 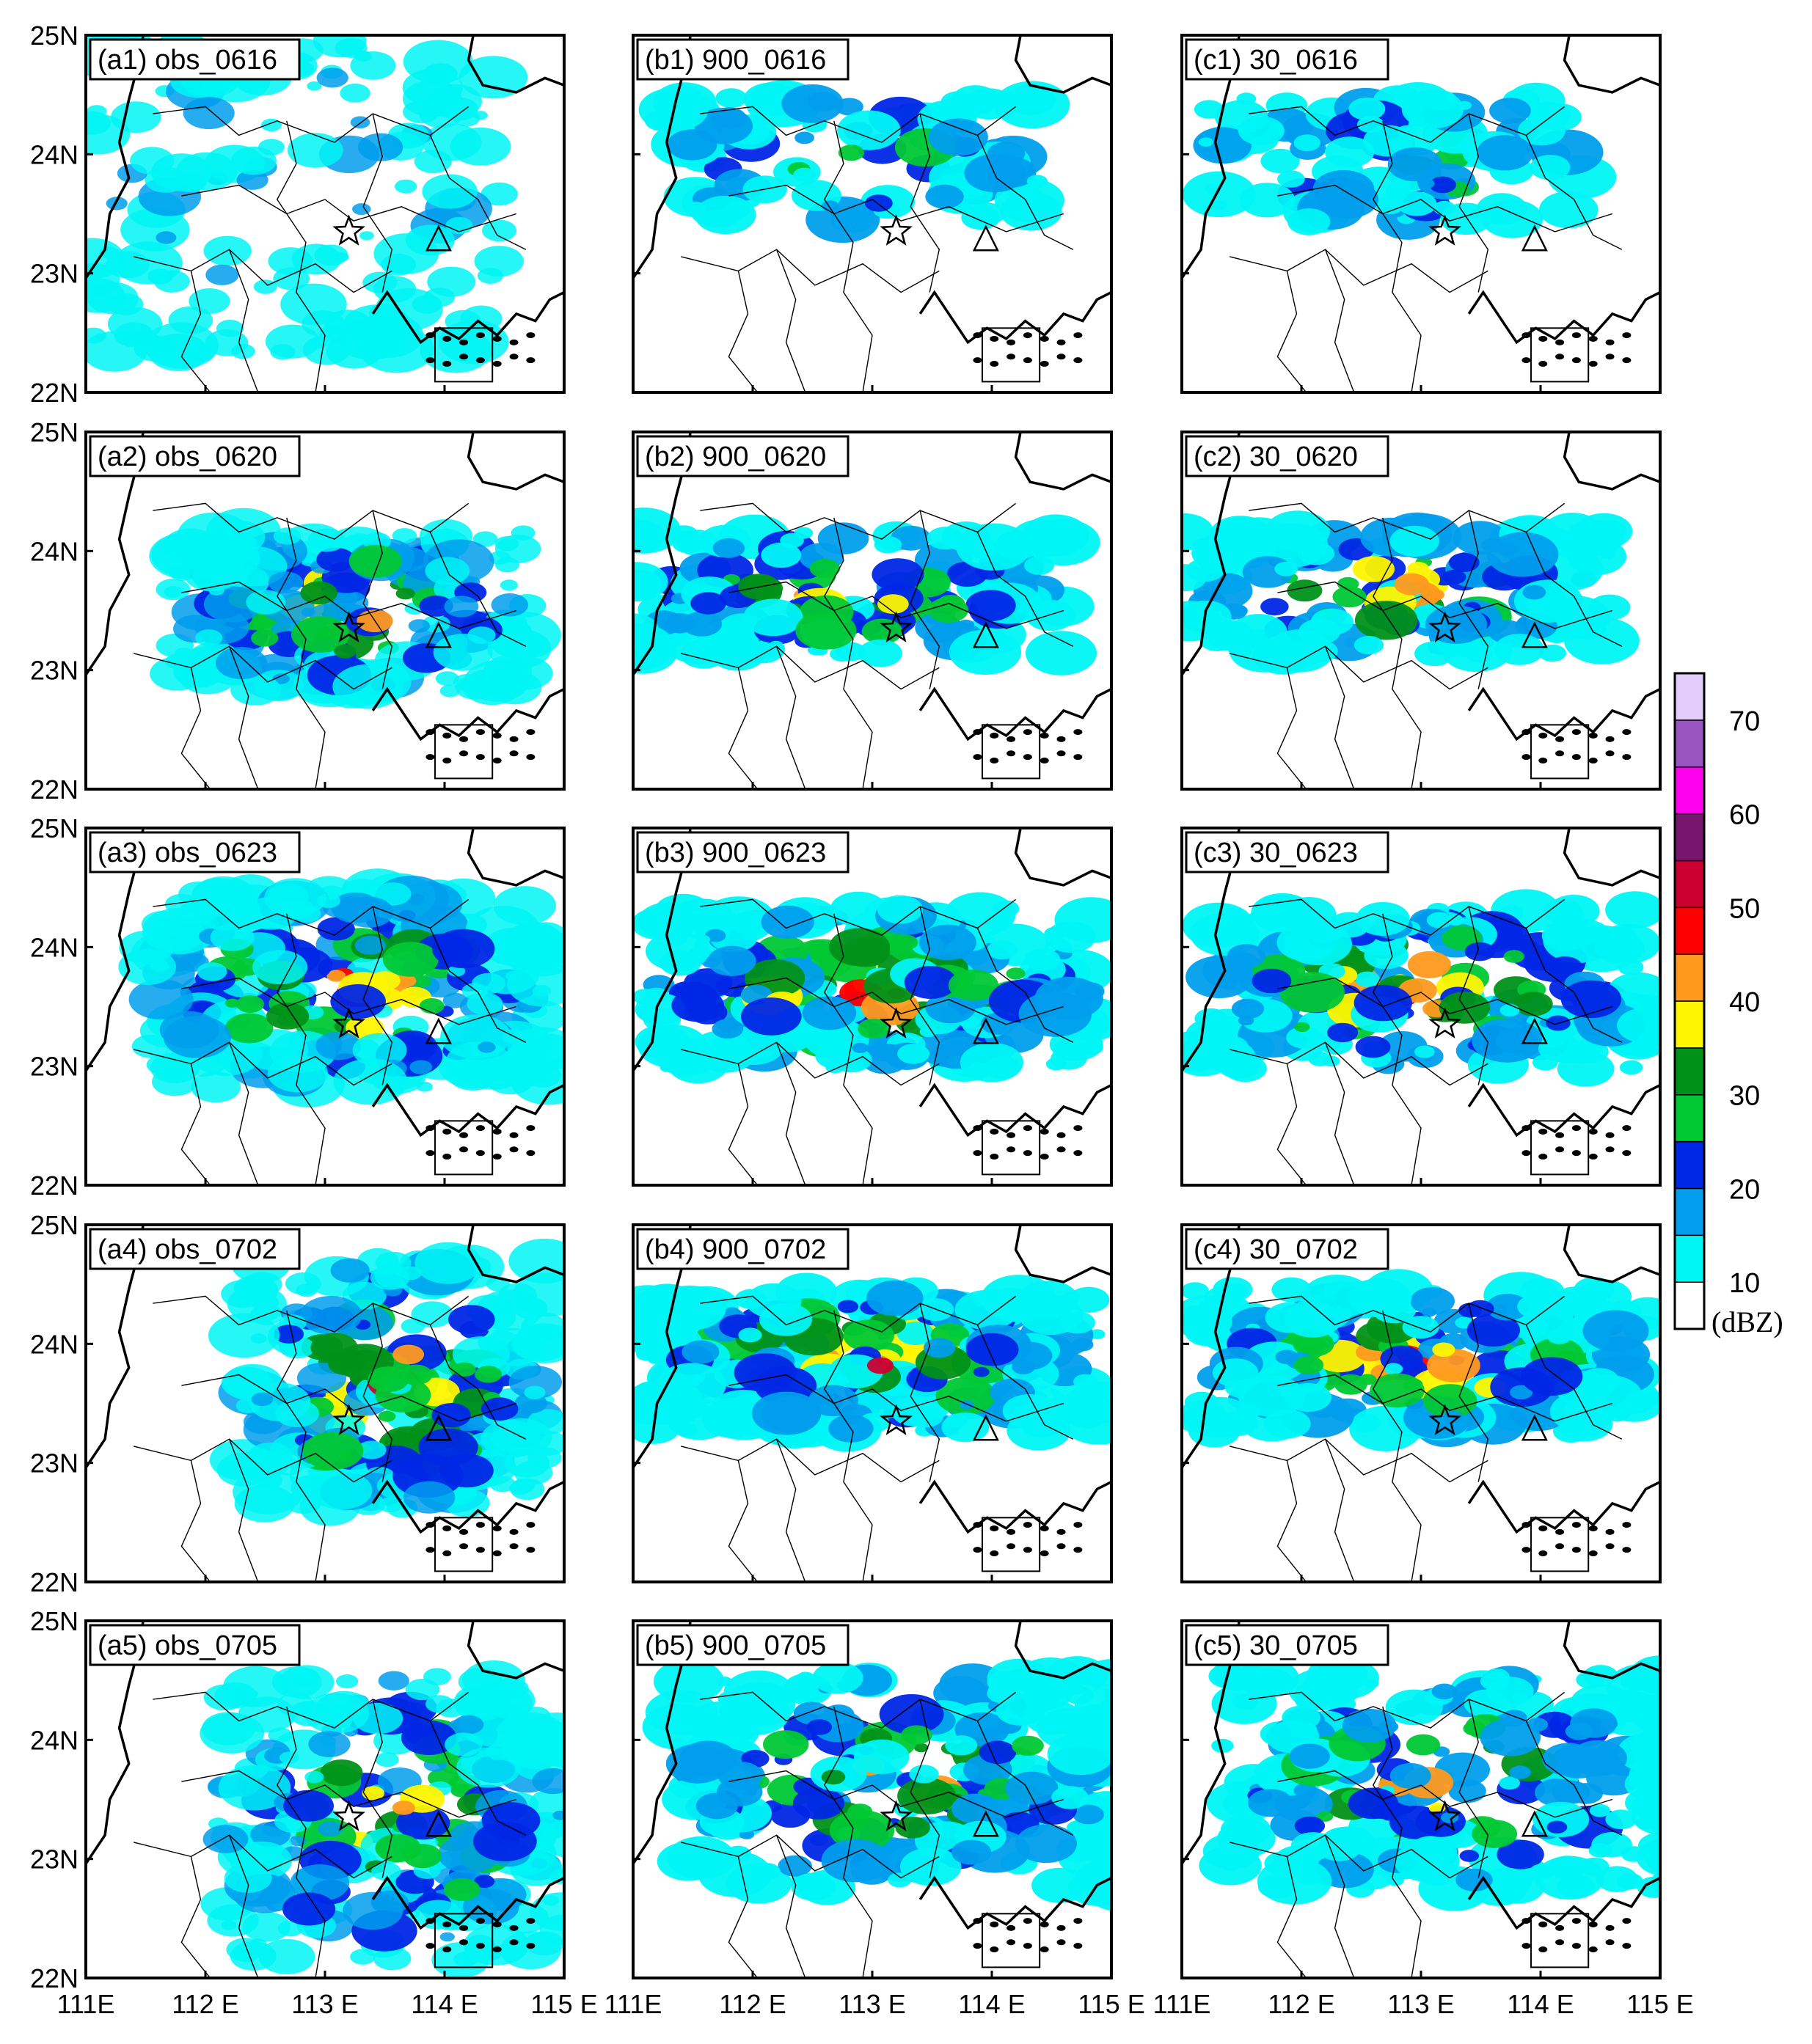 I want to click on map-boundaries, so click(x=1421, y=1404).